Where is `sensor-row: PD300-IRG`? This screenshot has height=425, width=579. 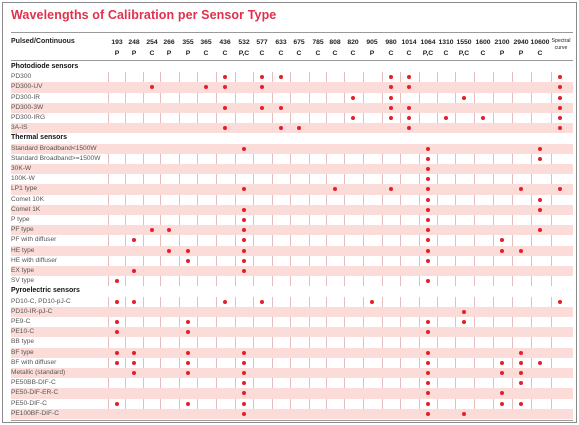 sensor-row: PD300-IRG is located at coordinates (292, 118).